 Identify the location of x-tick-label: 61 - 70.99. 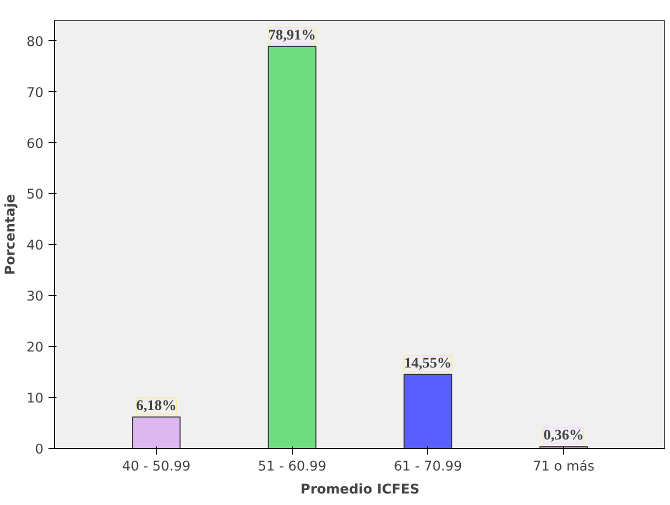
(428, 467).